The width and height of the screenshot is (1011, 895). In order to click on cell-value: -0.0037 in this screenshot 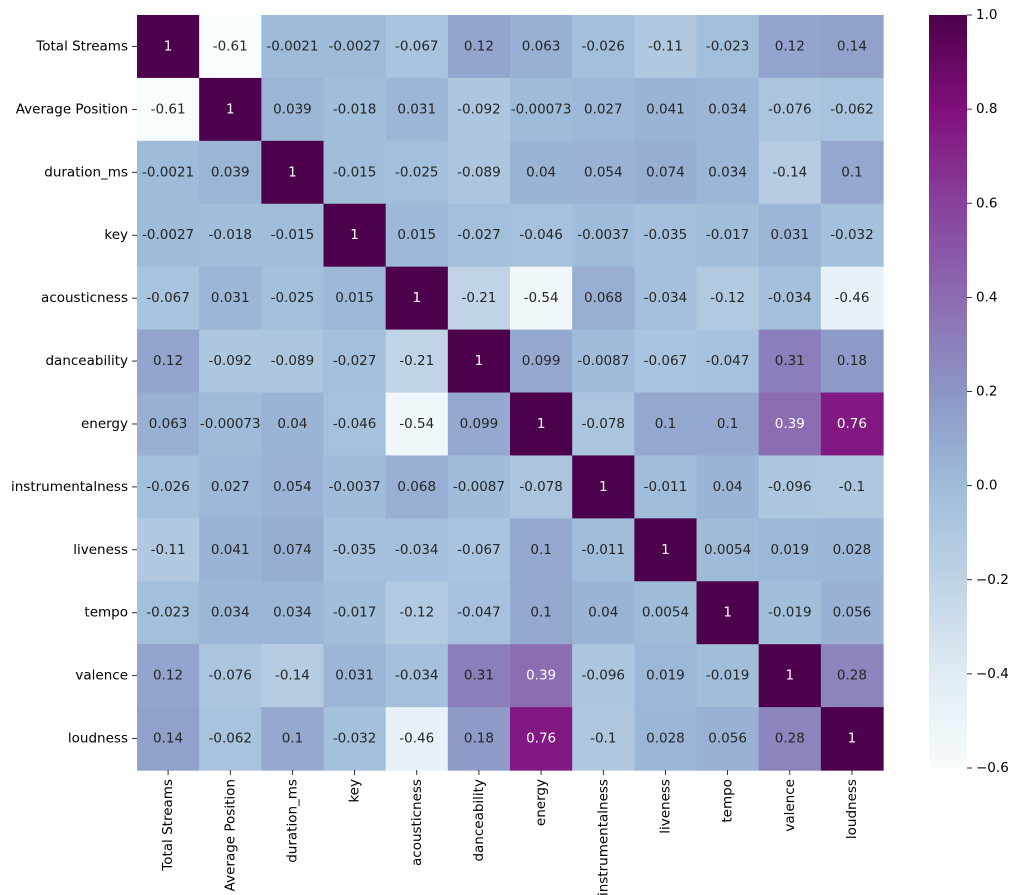, I will do `click(603, 235)`.